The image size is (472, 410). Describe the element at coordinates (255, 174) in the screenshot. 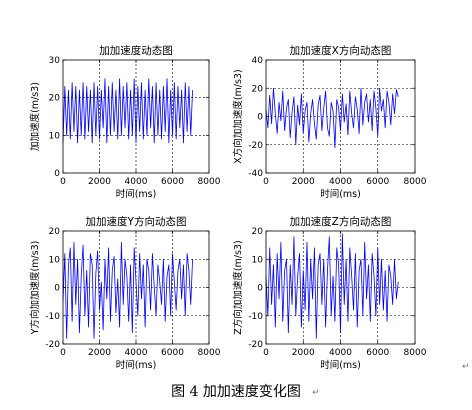

I see `y-tick-label: -40` at that location.